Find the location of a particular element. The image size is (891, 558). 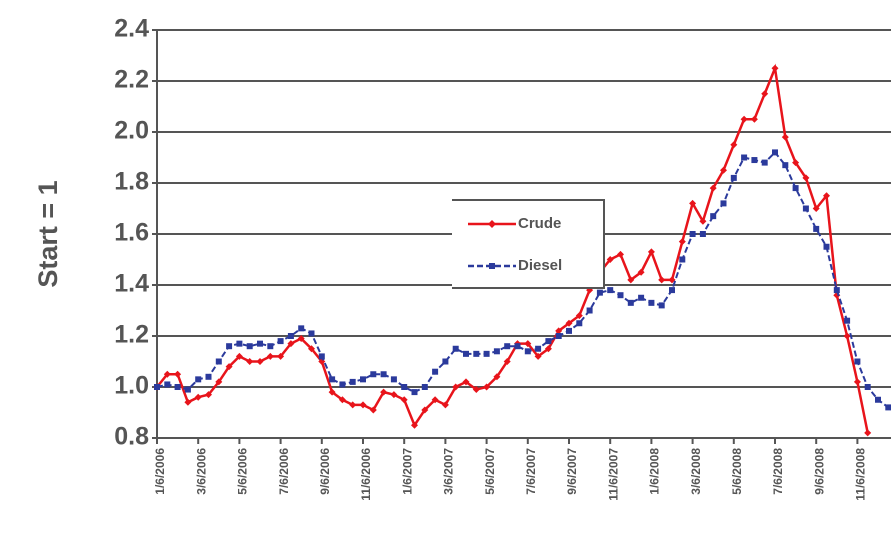

x-tick-label: 11/6/2007 is located at coordinates (613, 474).